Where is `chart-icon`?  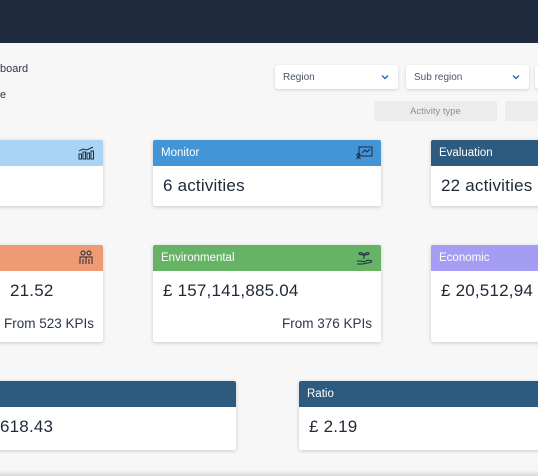 chart-icon is located at coordinates (86, 153).